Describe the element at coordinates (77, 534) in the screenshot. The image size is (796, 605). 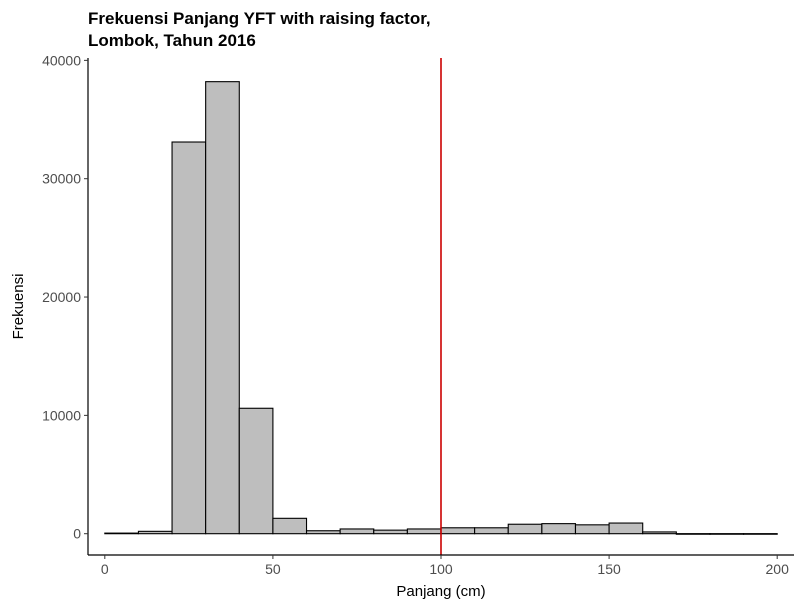
I see `y-tick-label-0: 0` at that location.